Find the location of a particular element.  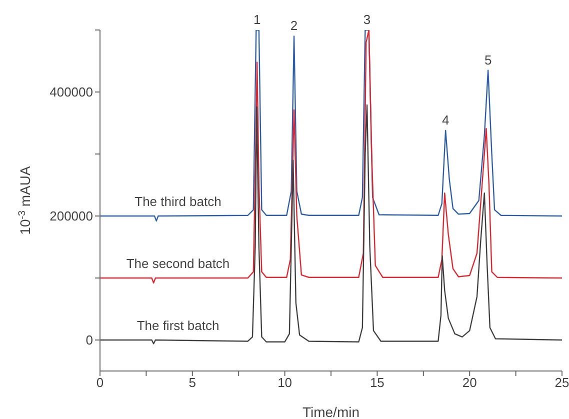

x-axis-title: Time/min is located at coordinates (331, 411).